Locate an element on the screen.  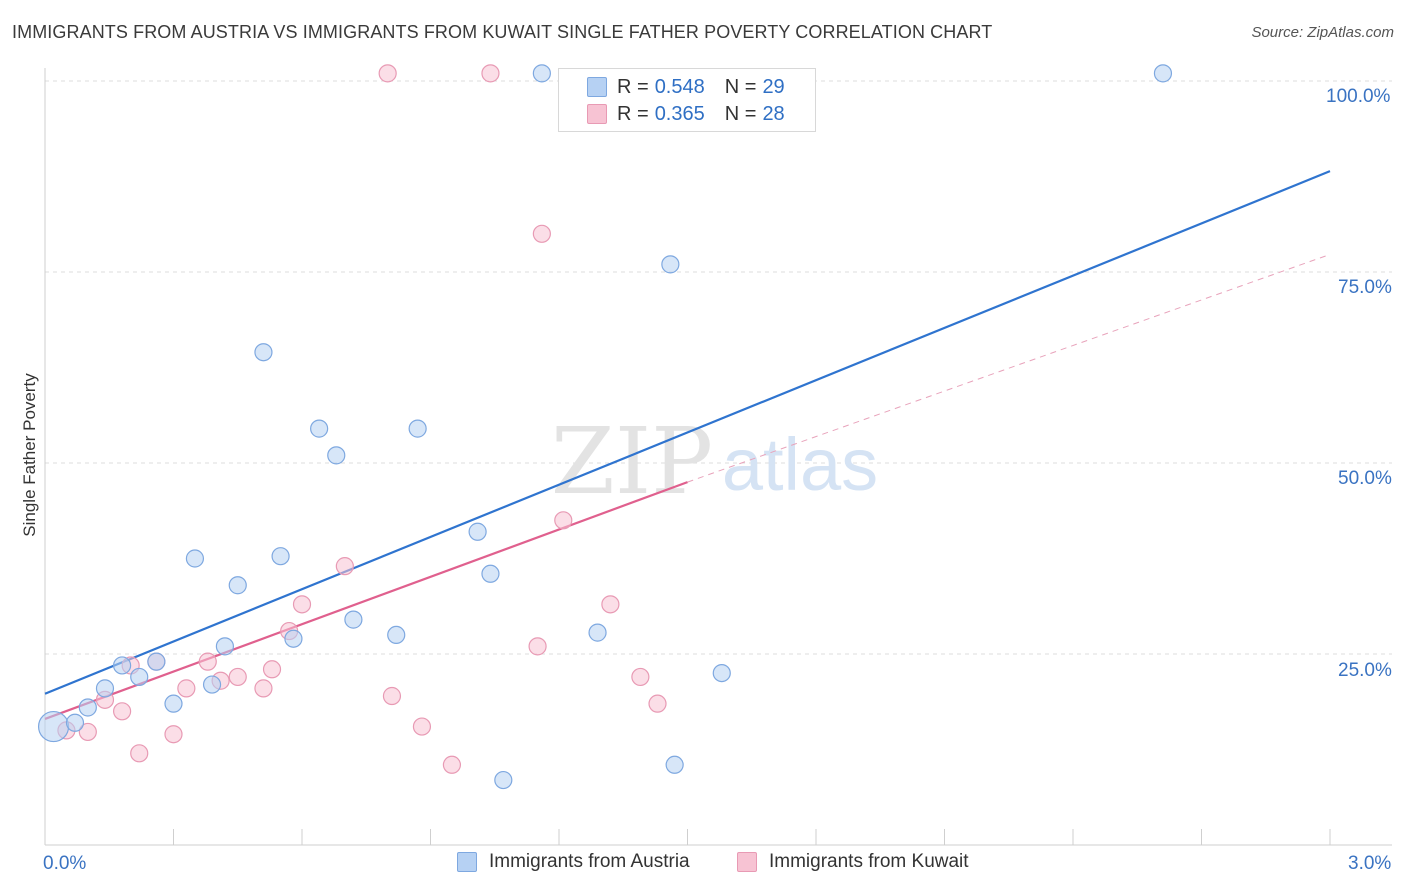
y-tick-label: 75.0% is located at coordinates (1365, 287).